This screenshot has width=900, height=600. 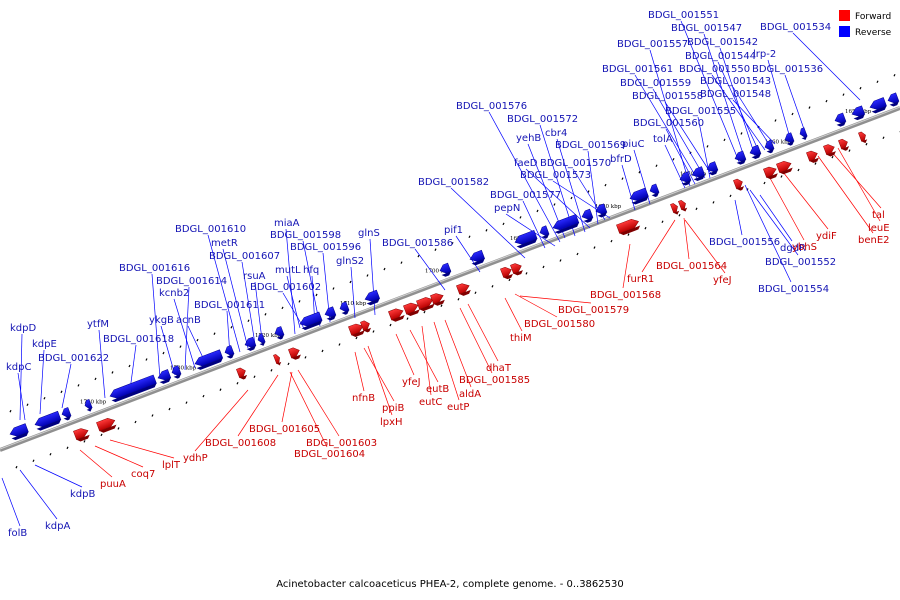 I want to click on gene-label: dgdR, so click(x=793, y=248).